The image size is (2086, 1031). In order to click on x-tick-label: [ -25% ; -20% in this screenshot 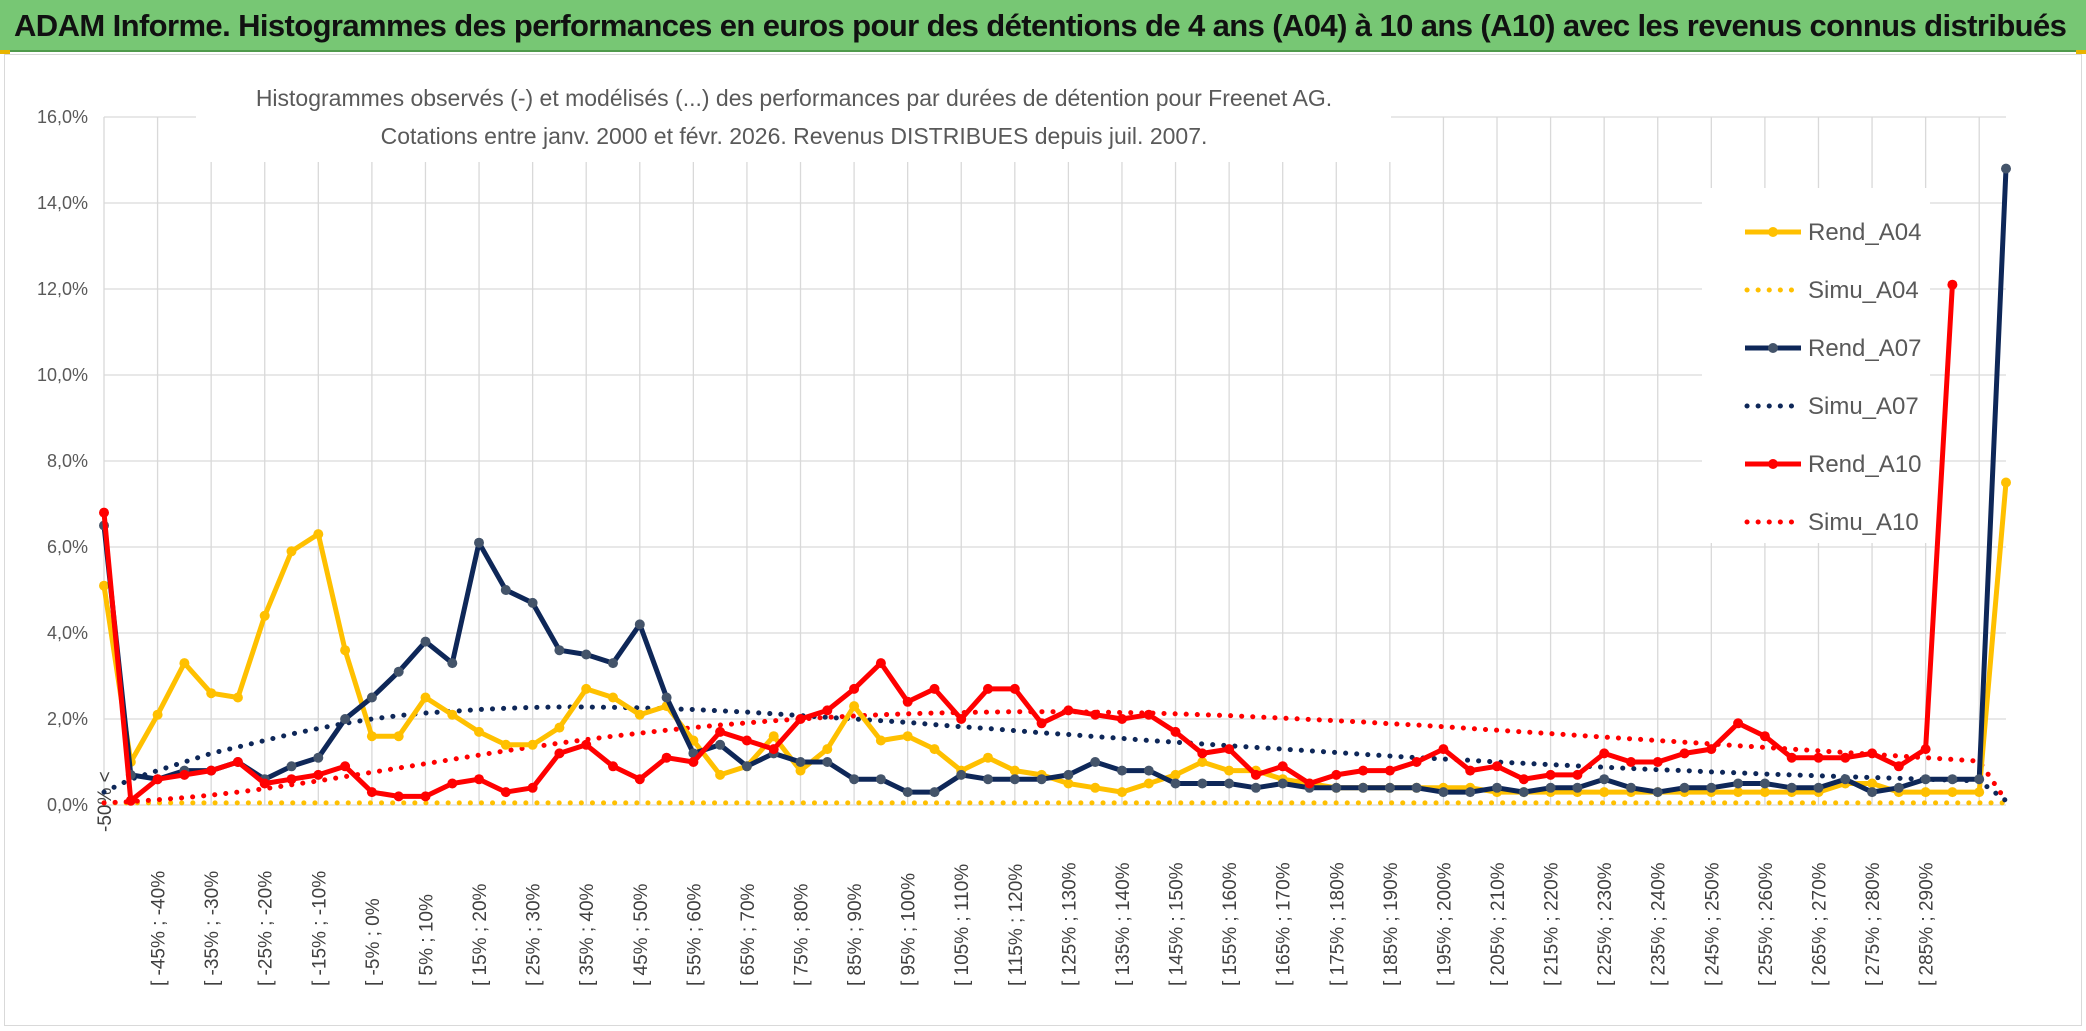, I will do `click(266, 928)`.